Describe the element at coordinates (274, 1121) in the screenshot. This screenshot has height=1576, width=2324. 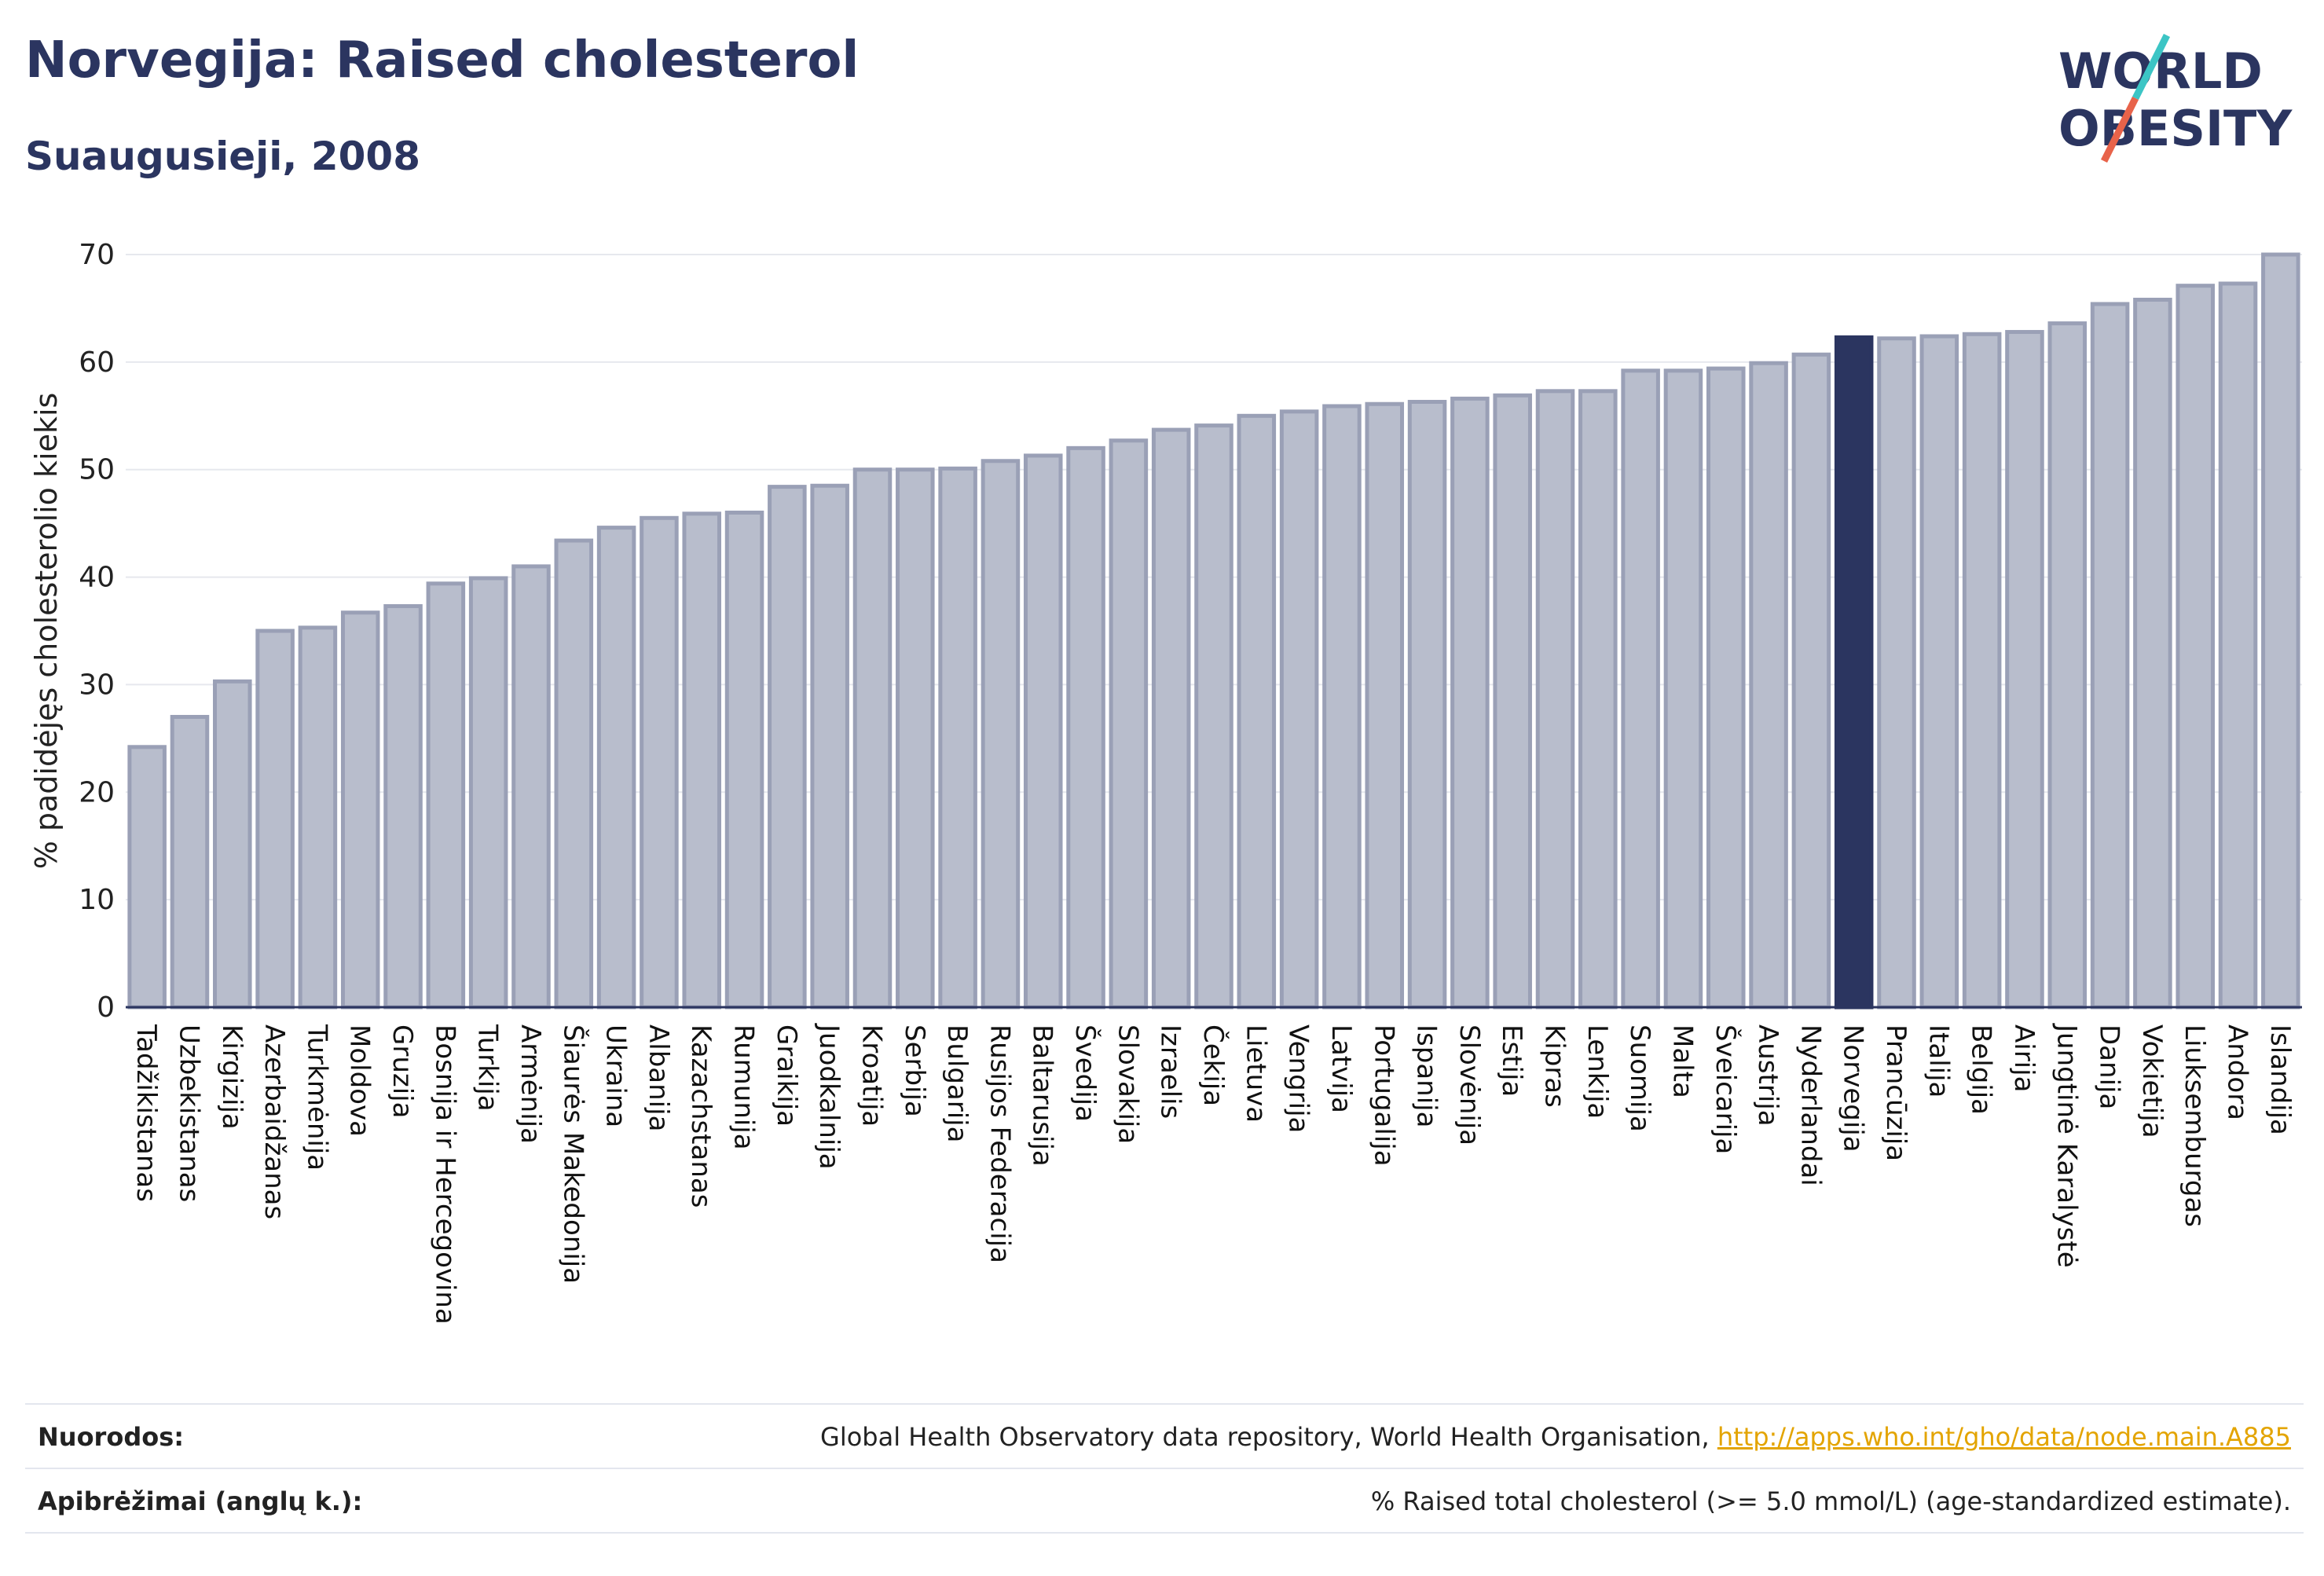
I see `x-tick-label: Azerbaidžanas` at that location.